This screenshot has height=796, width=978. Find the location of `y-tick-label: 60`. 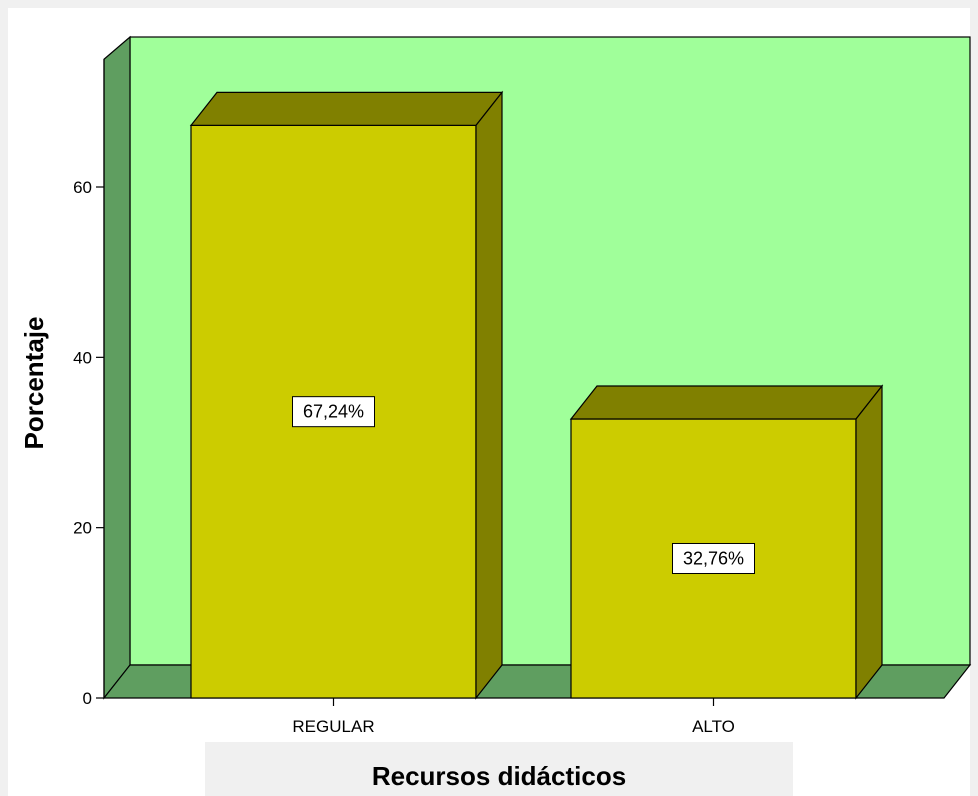

y-tick-label: 60 is located at coordinates (82, 187).